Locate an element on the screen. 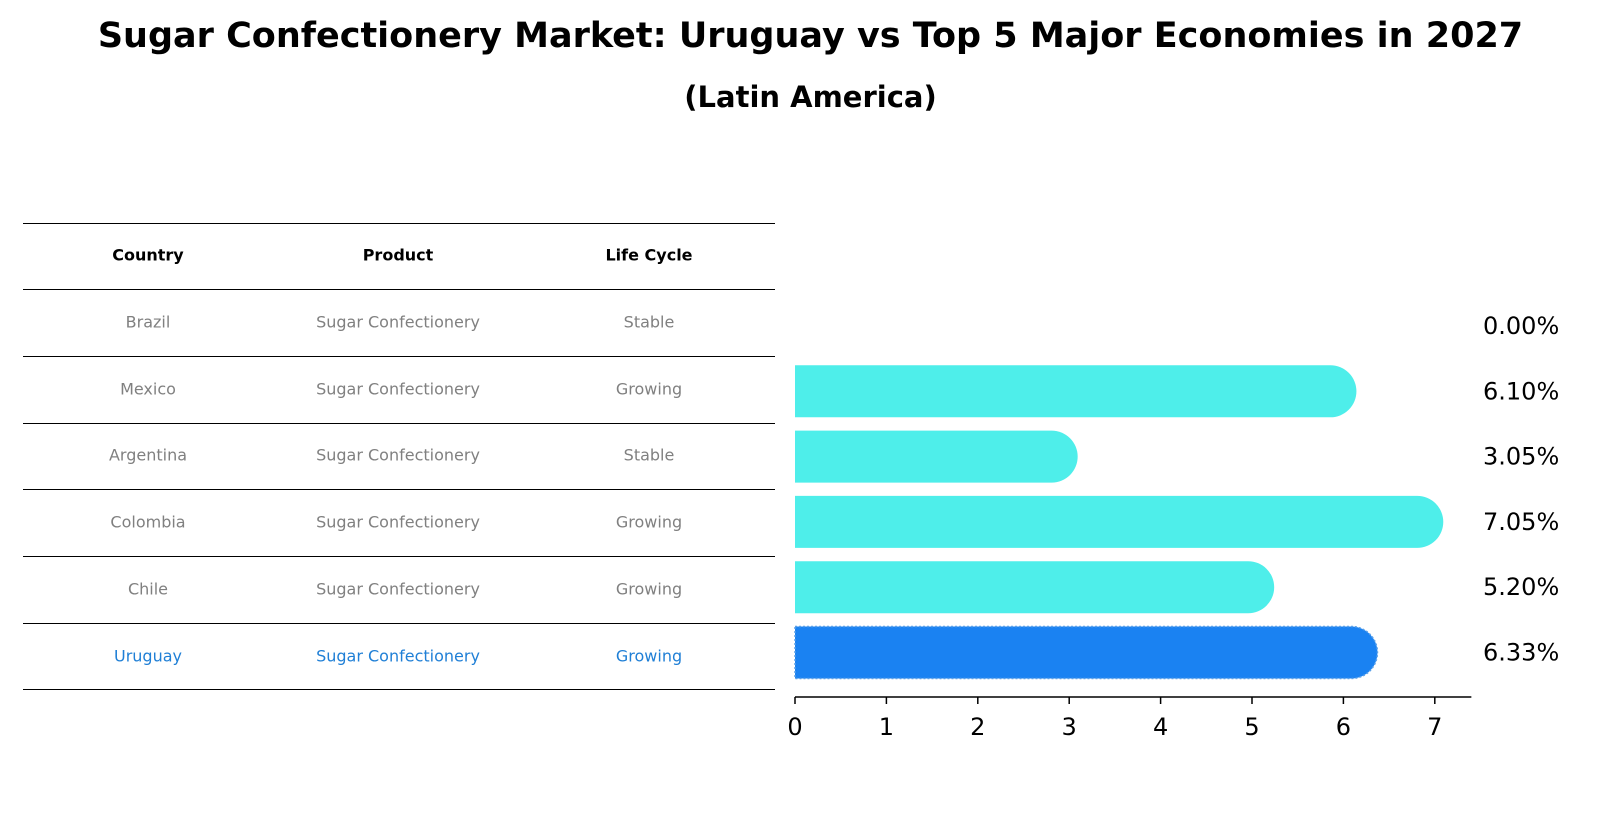  data-label: 5.20% is located at coordinates (1521, 587).